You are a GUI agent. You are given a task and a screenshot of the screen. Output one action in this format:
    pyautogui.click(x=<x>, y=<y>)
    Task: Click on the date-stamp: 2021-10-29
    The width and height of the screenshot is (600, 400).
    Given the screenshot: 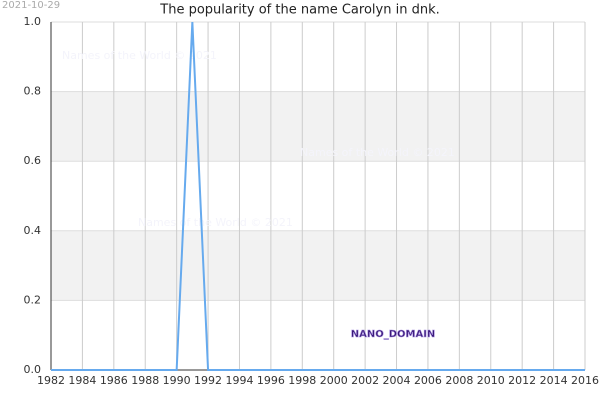 What is the action you would take?
    pyautogui.click(x=31, y=5)
    